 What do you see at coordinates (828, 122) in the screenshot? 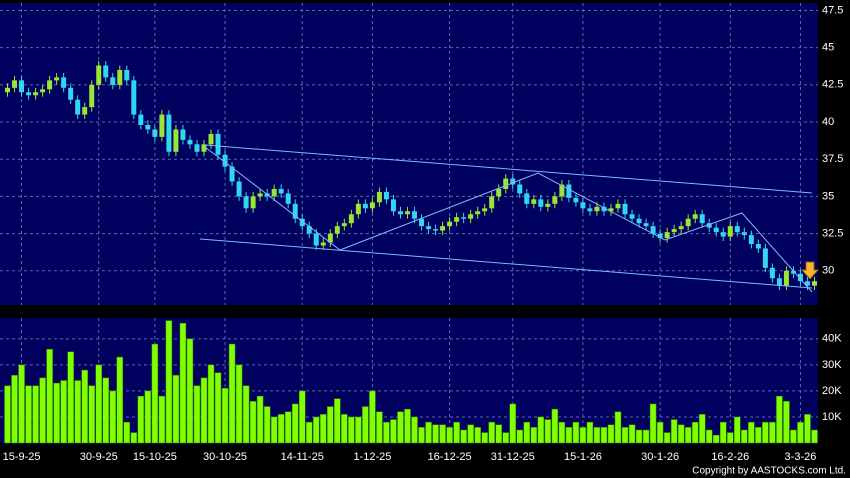
I see `y-tick-label: 40` at bounding box center [828, 122].